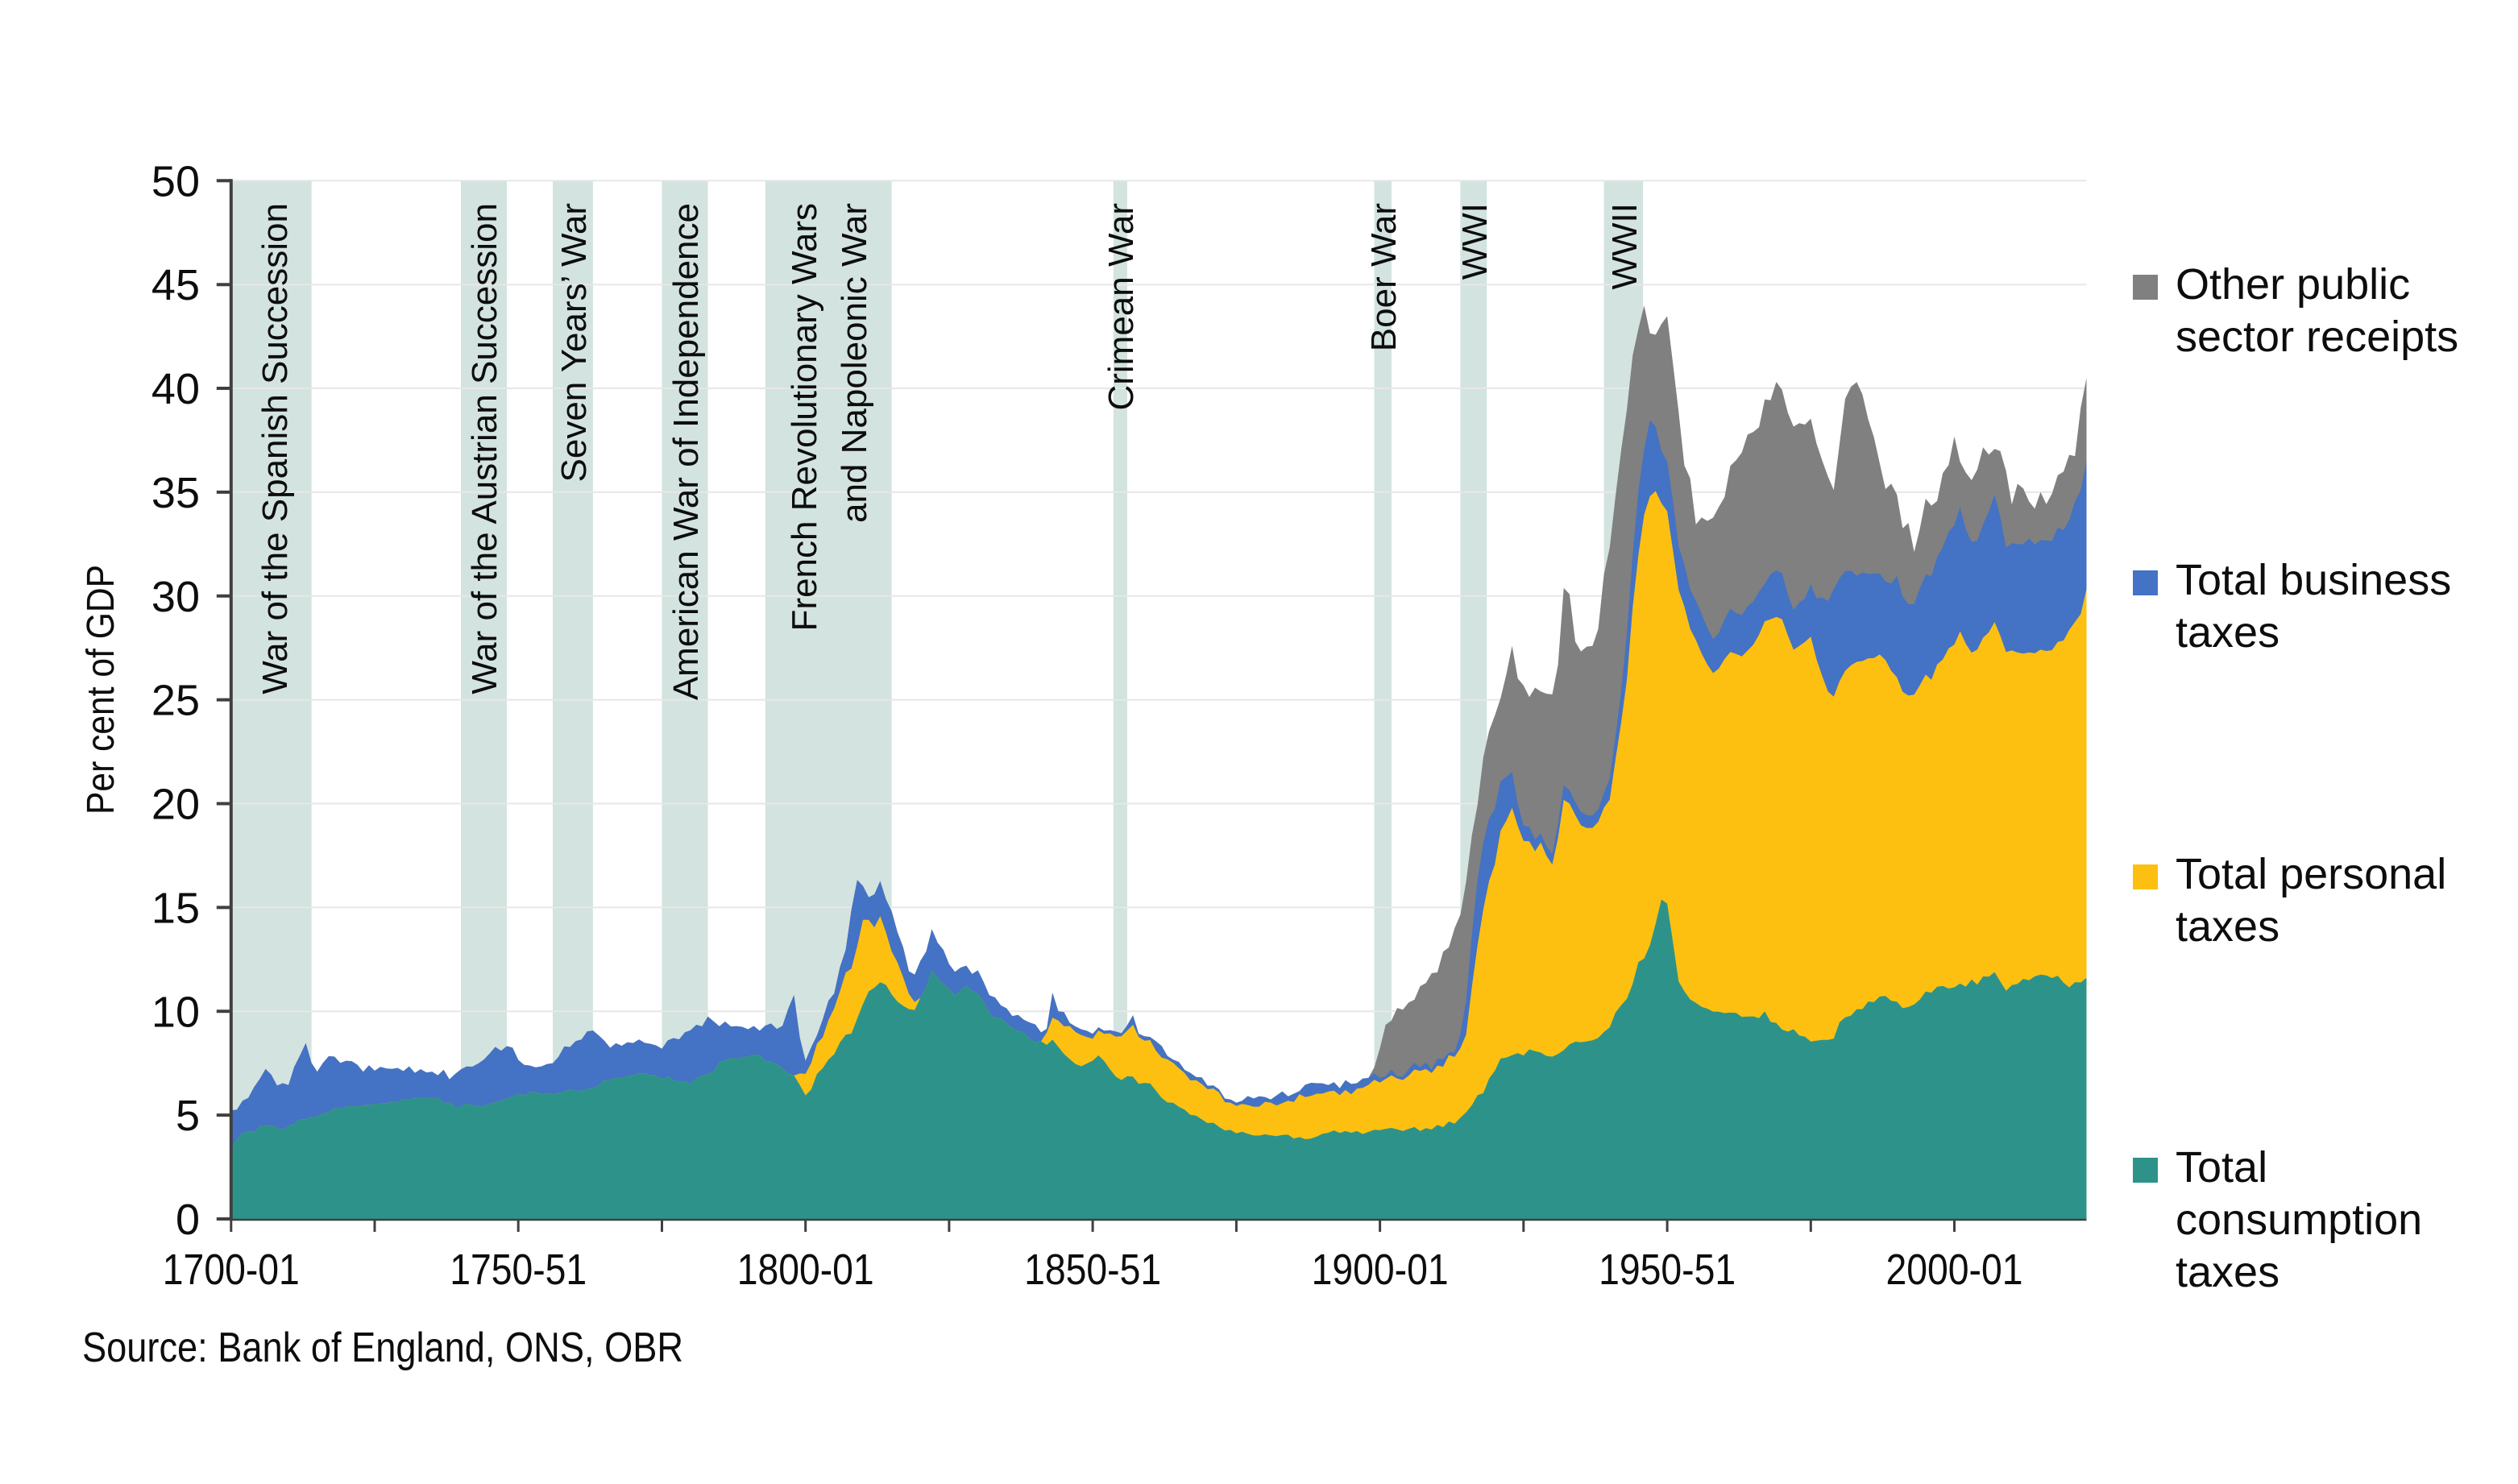  What do you see at coordinates (2299, 1220) in the screenshot?
I see `svg-text: consumption` at bounding box center [2299, 1220].